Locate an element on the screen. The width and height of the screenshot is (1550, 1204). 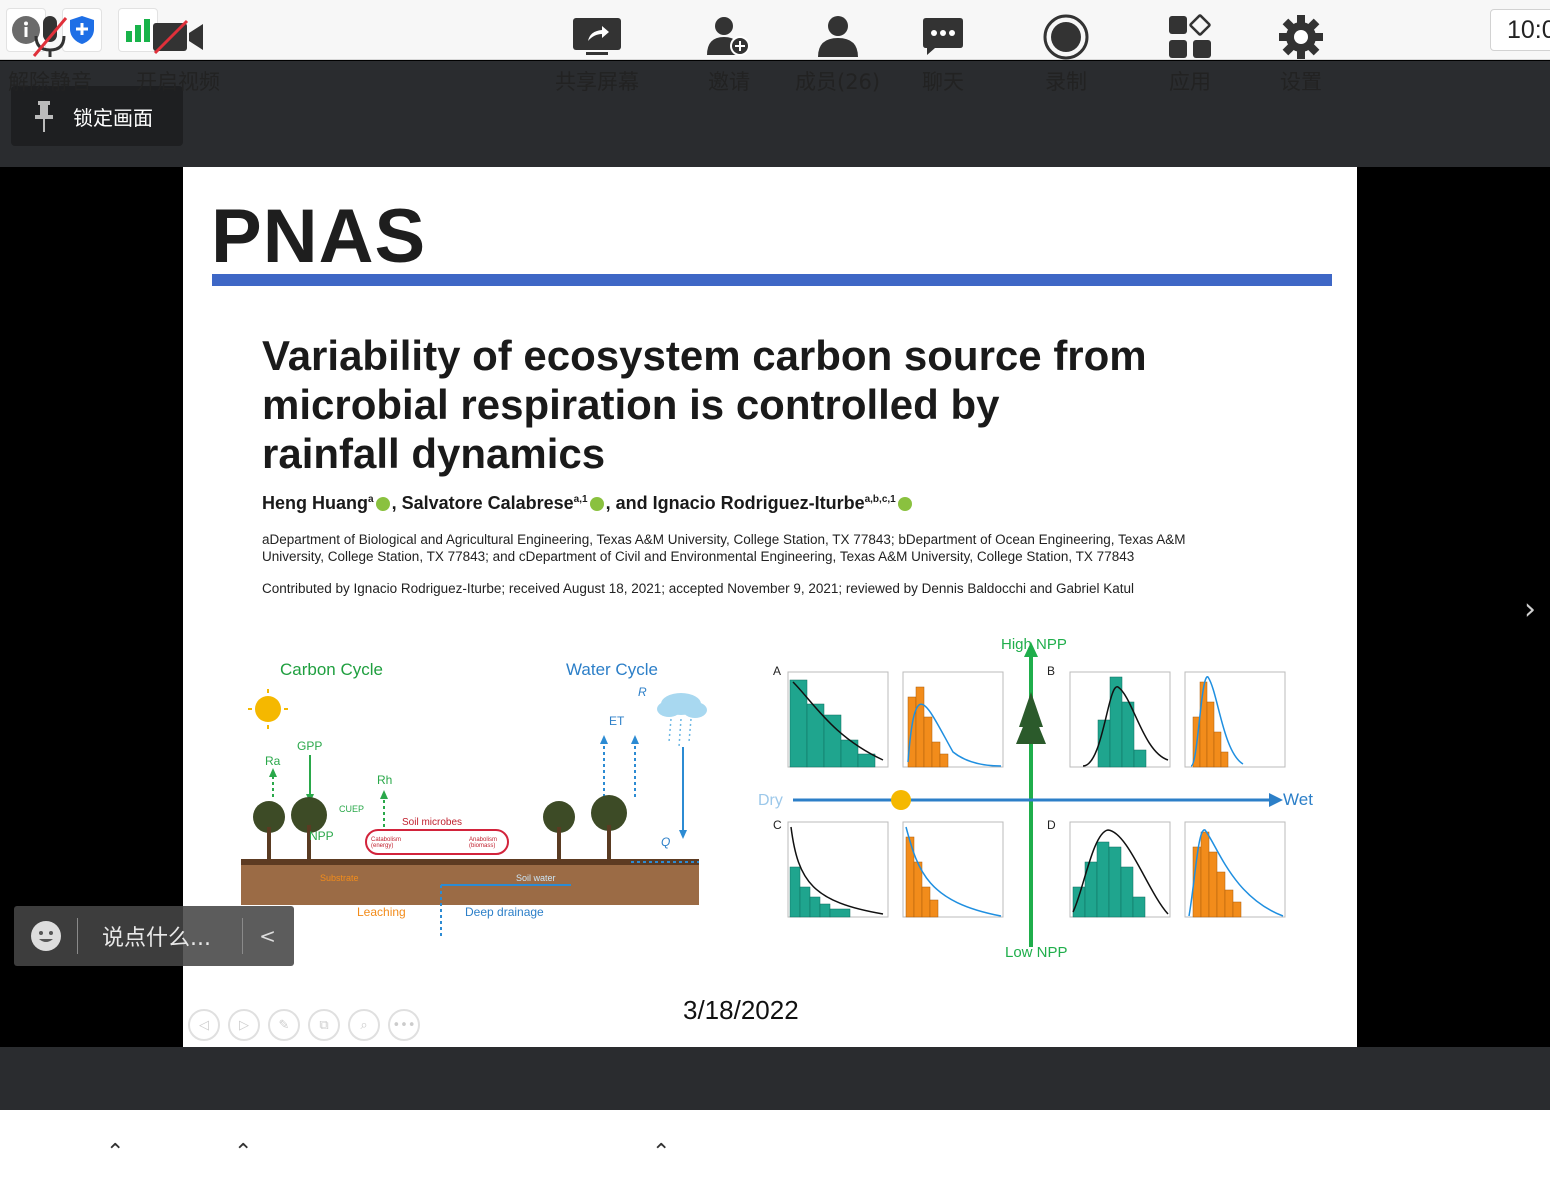
invite-user-icon is located at coordinates (728, 36).